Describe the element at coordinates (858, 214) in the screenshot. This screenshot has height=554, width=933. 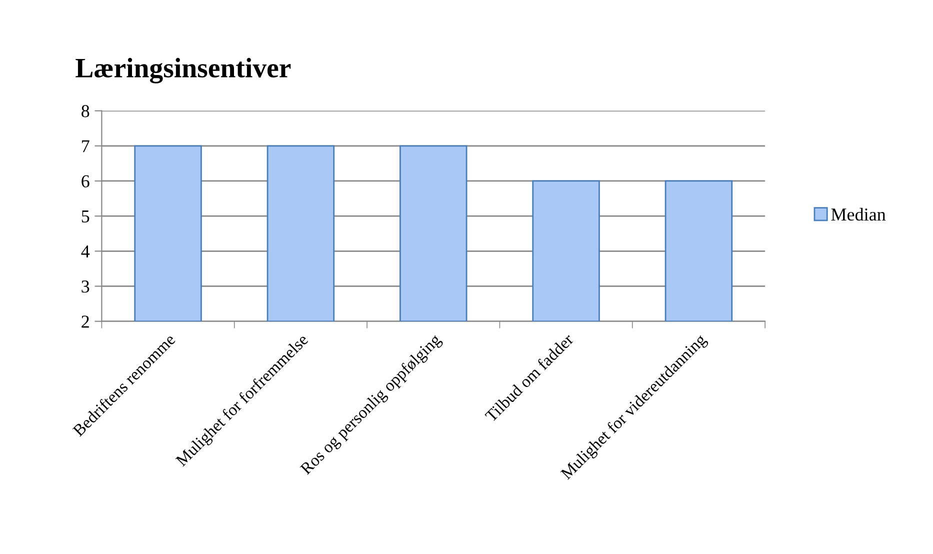
I see `legend-label: Median` at that location.